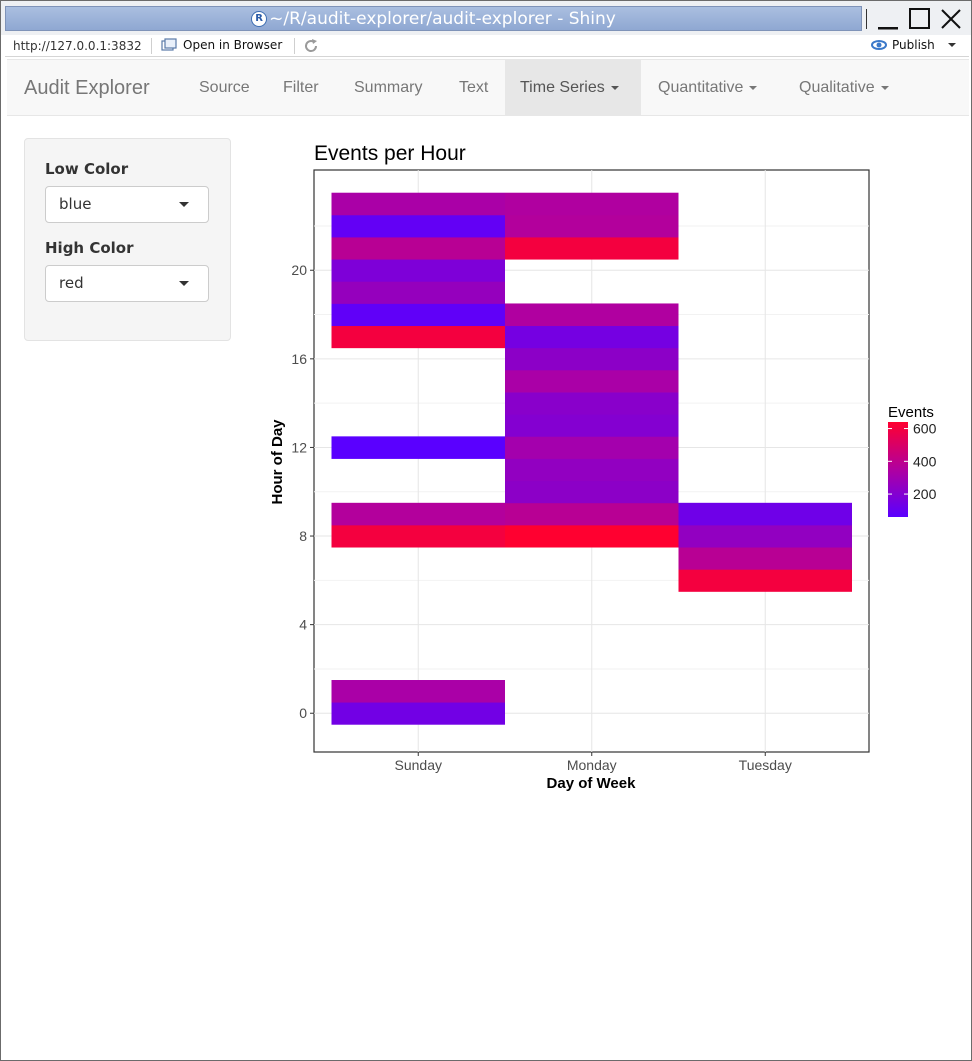 The width and height of the screenshot is (972, 1061). What do you see at coordinates (127, 204) in the screenshot?
I see `low-color-select: blue` at bounding box center [127, 204].